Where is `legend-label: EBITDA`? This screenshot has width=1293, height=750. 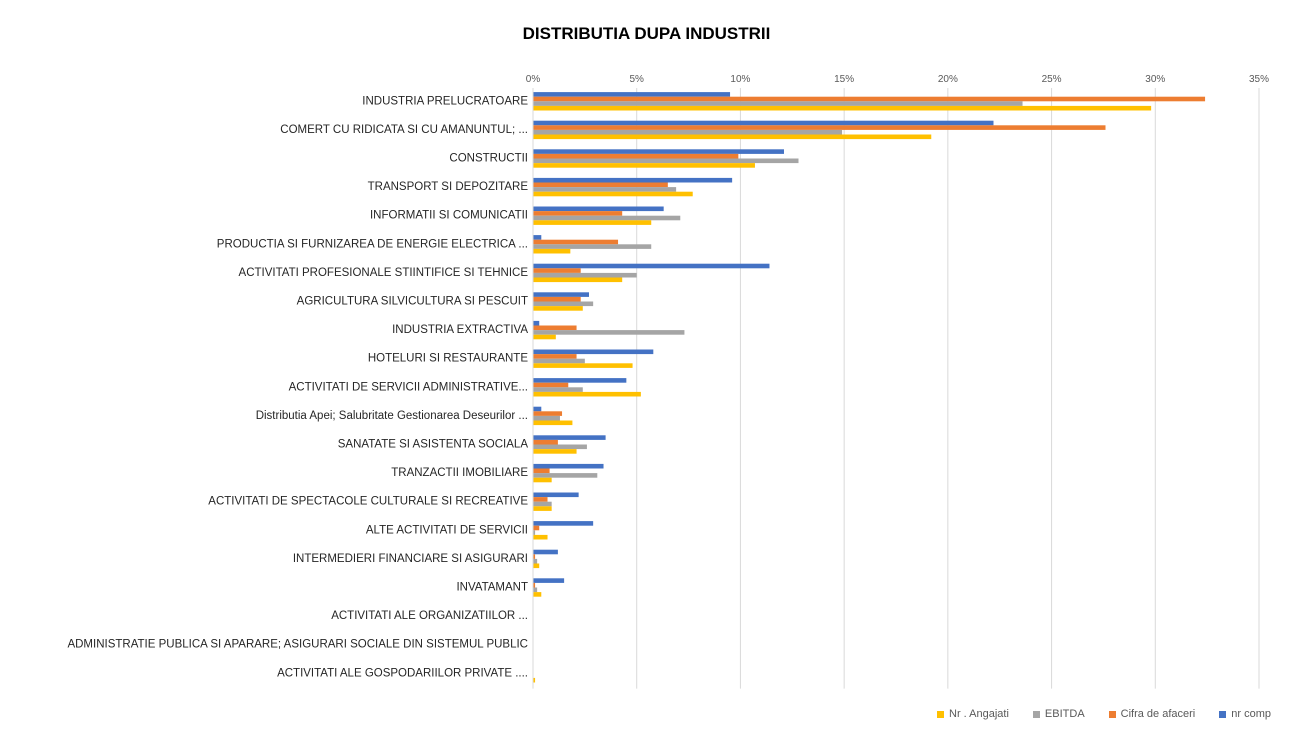 legend-label: EBITDA is located at coordinates (1064, 714).